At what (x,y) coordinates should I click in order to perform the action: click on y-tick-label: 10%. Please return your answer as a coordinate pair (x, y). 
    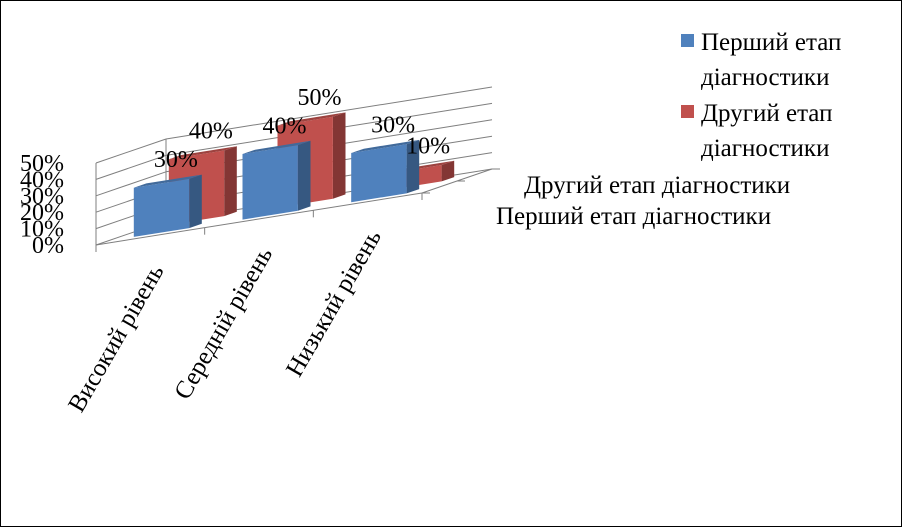
    Looking at the image, I should click on (42, 230).